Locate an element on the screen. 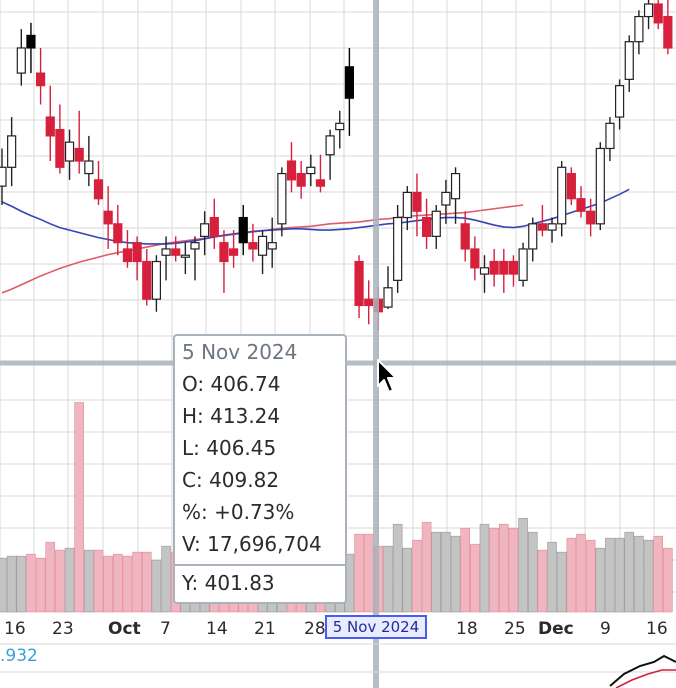  x-axis-ticks: 16 23 Oct 7 14 21 28 18 25 Dec 9 16 is located at coordinates (336, 629).